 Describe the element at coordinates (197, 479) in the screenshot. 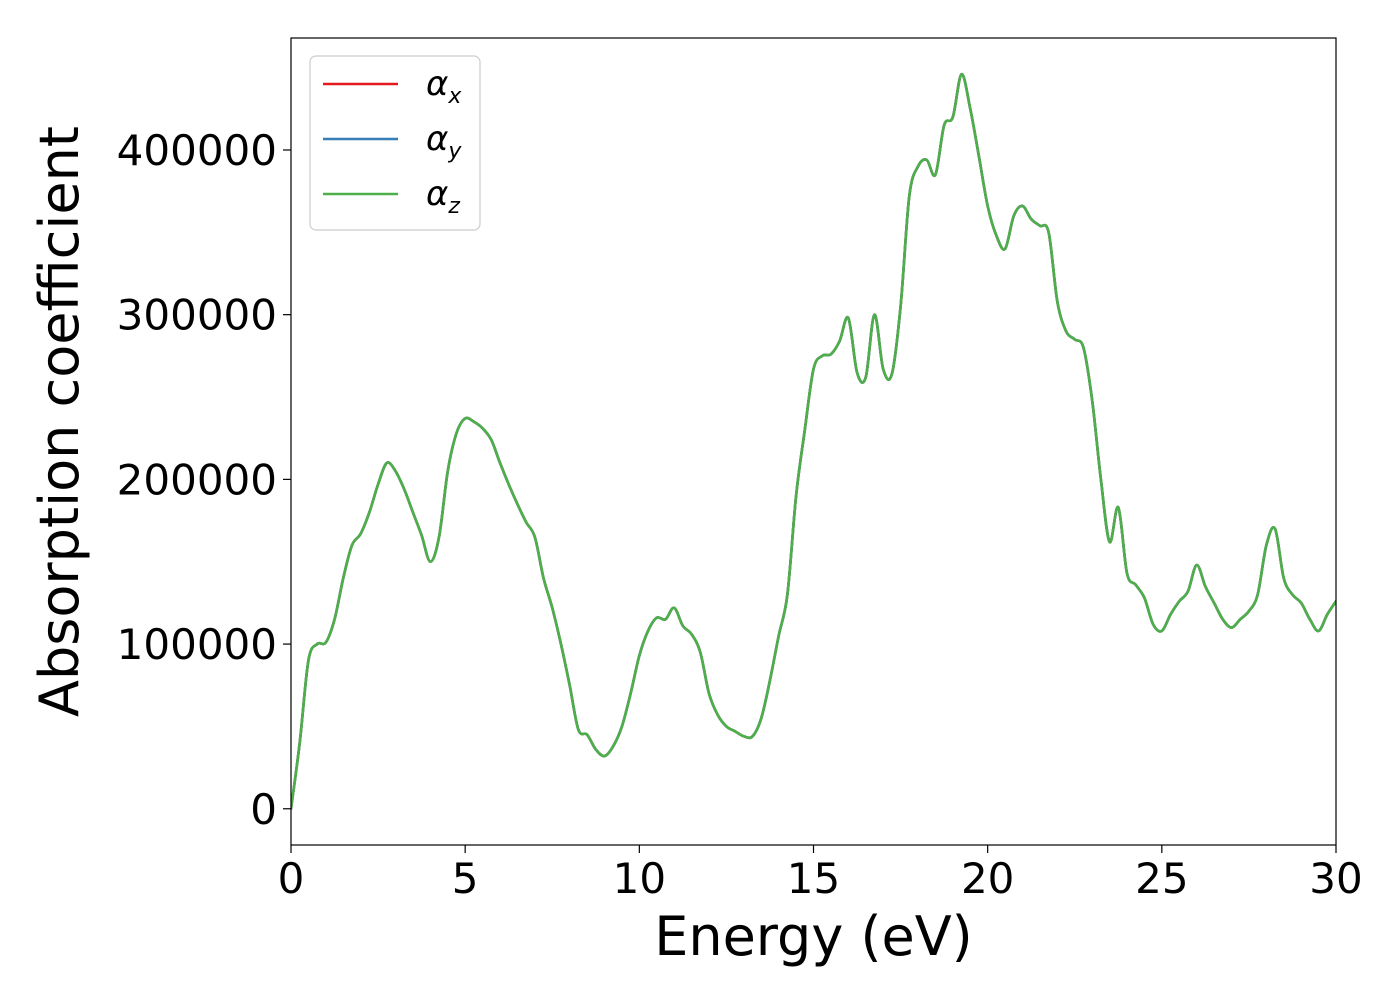

I see `y-tick-label: 200000` at that location.